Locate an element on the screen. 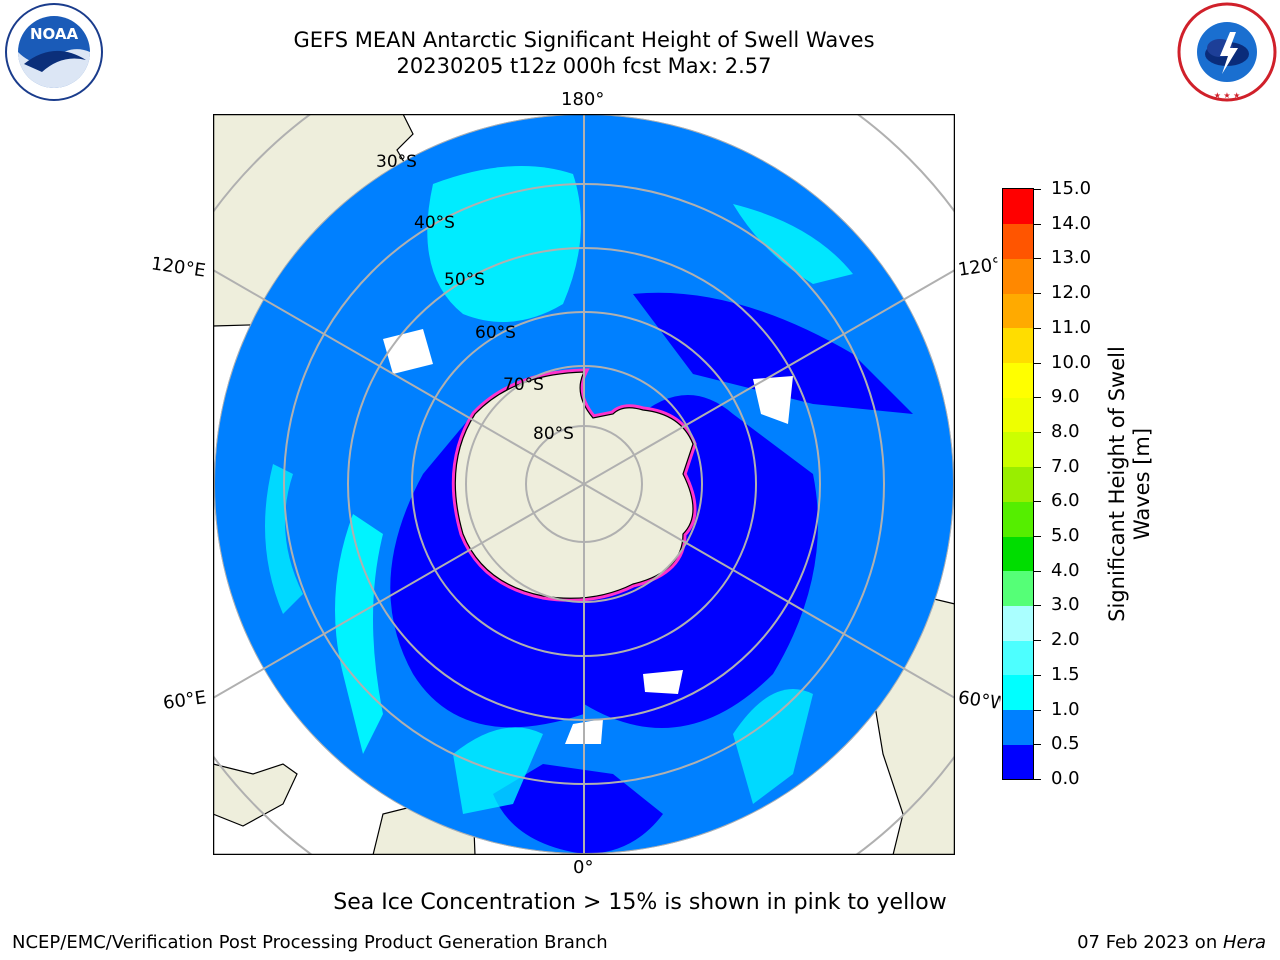 This screenshot has height=960, width=1280. lon-label-180: 180° is located at coordinates (583, 99).